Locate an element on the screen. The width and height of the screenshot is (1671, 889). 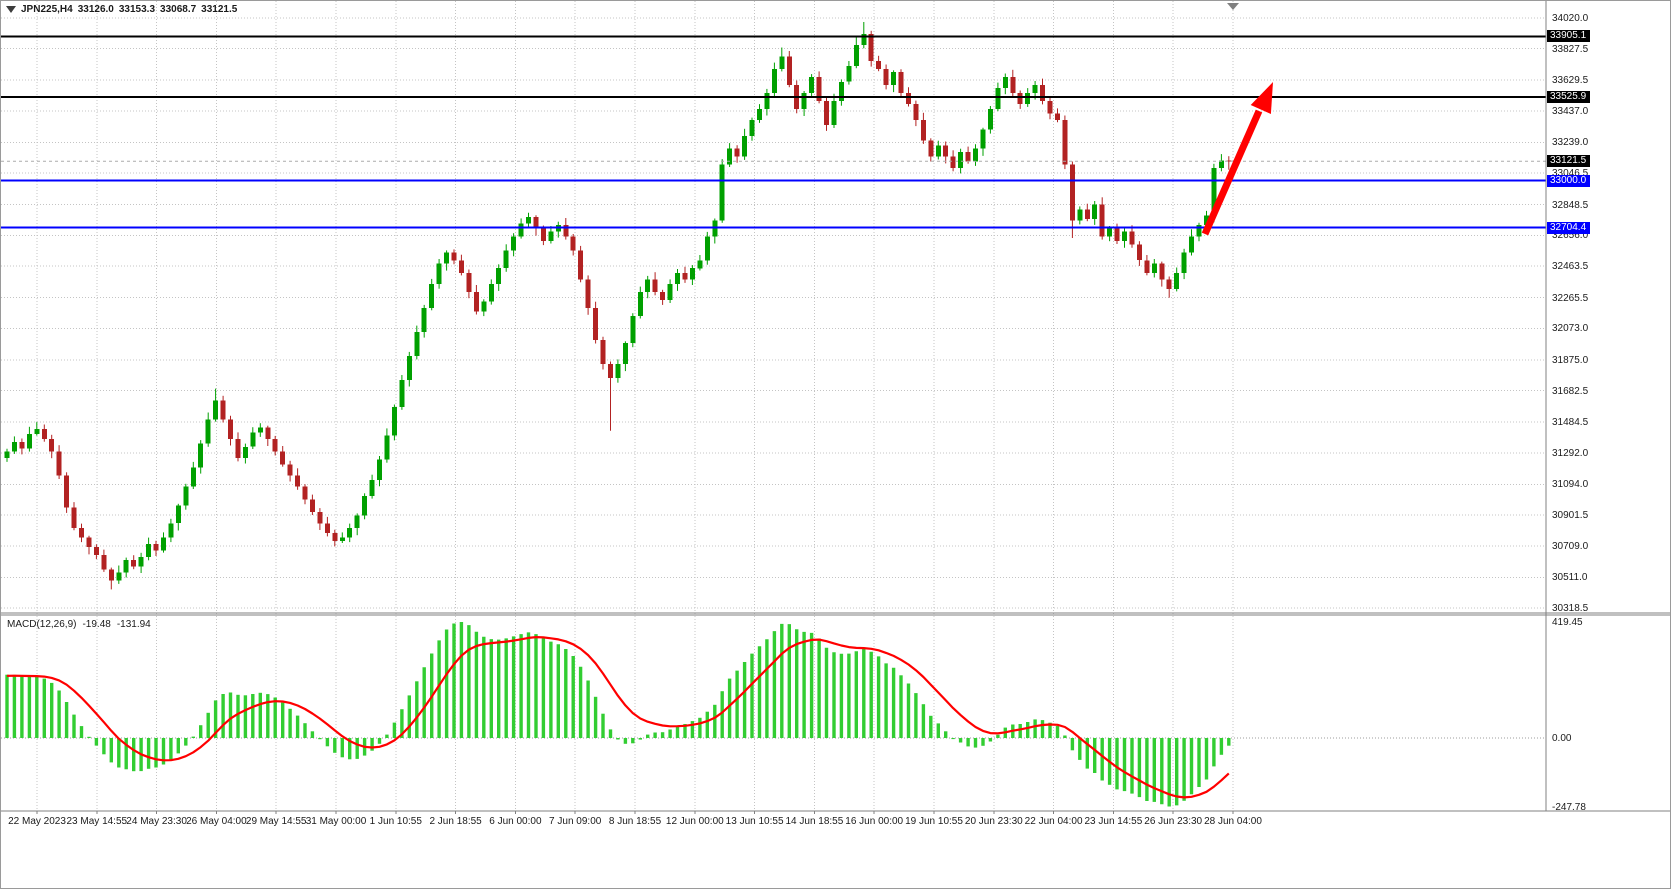
price-gridline-label: 32656.0 is located at coordinates (1570, 236).